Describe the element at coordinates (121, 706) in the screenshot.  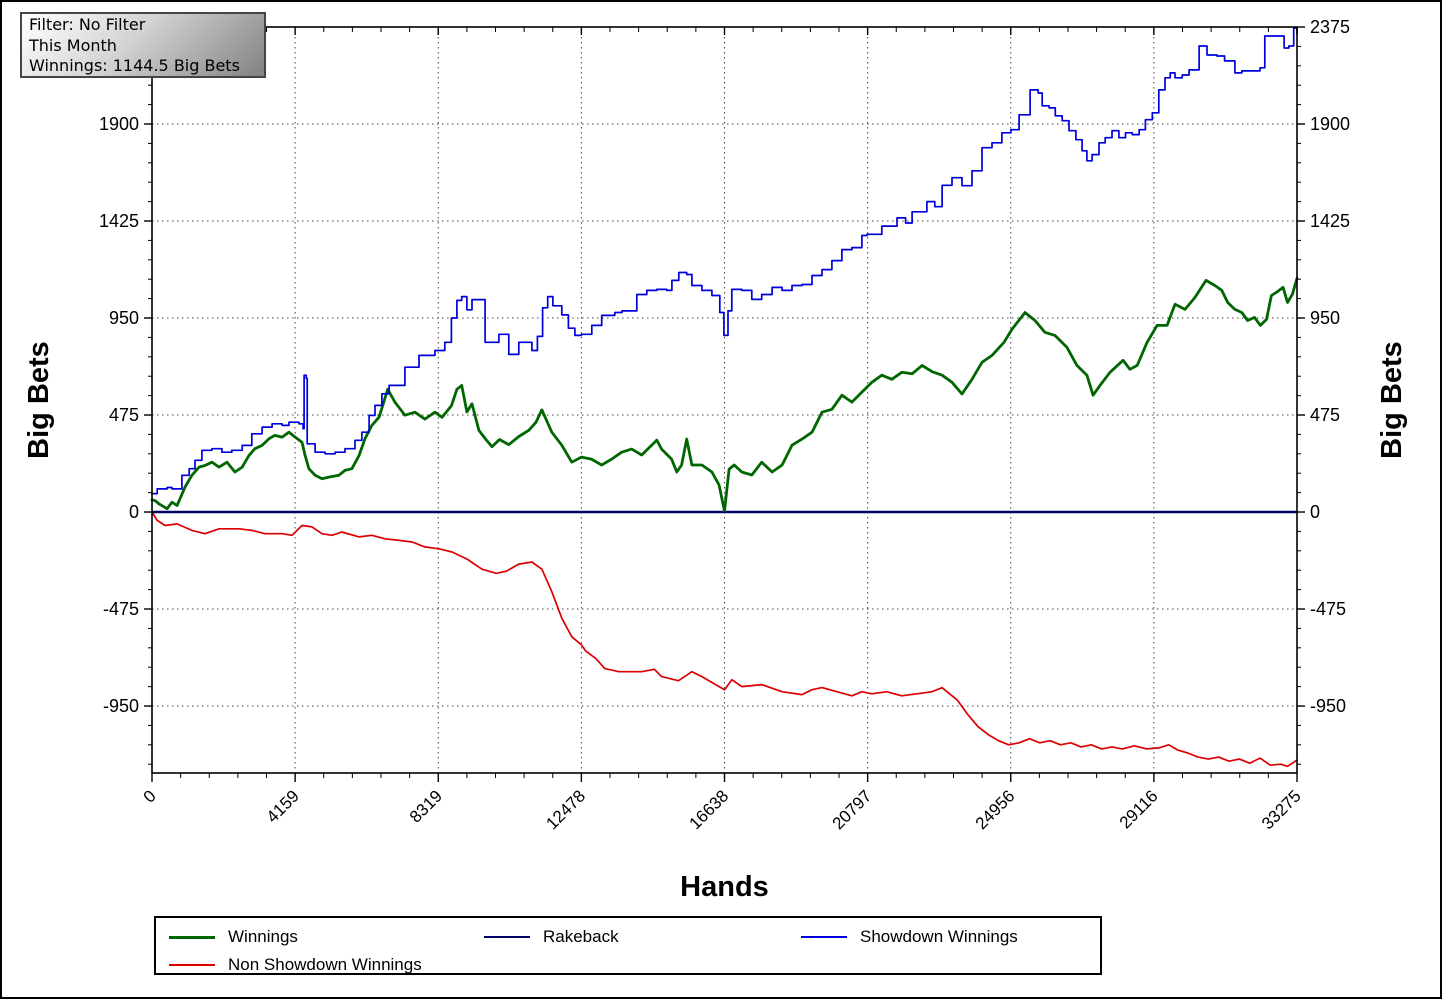
I see `y-tick-label-left: -950` at that location.